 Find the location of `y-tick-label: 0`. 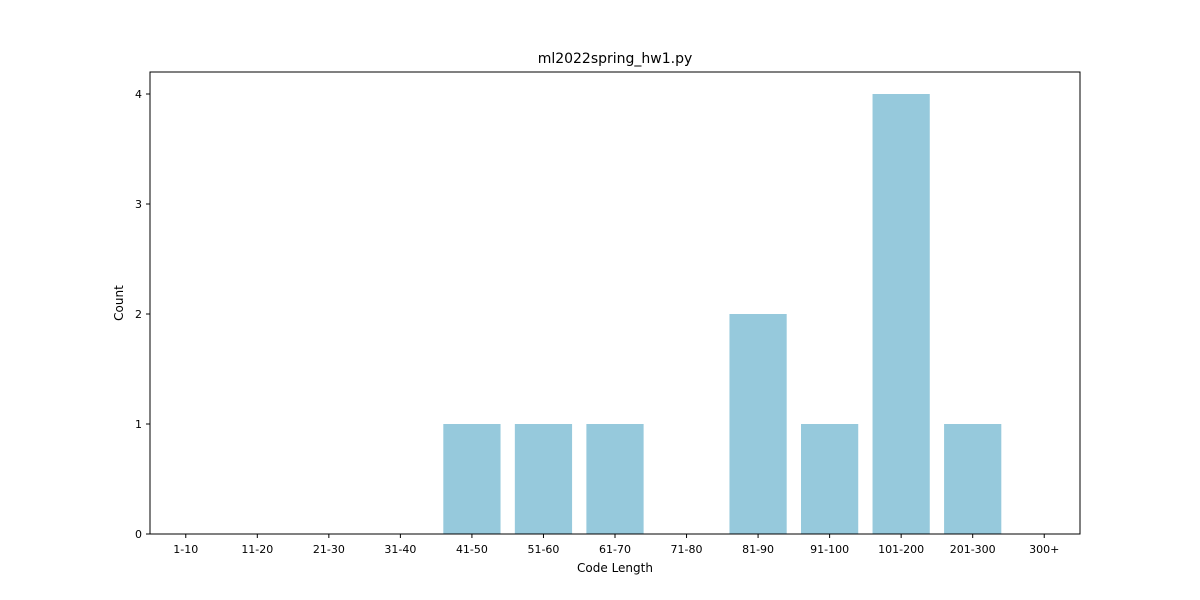

y-tick-label: 0 is located at coordinates (138, 534).